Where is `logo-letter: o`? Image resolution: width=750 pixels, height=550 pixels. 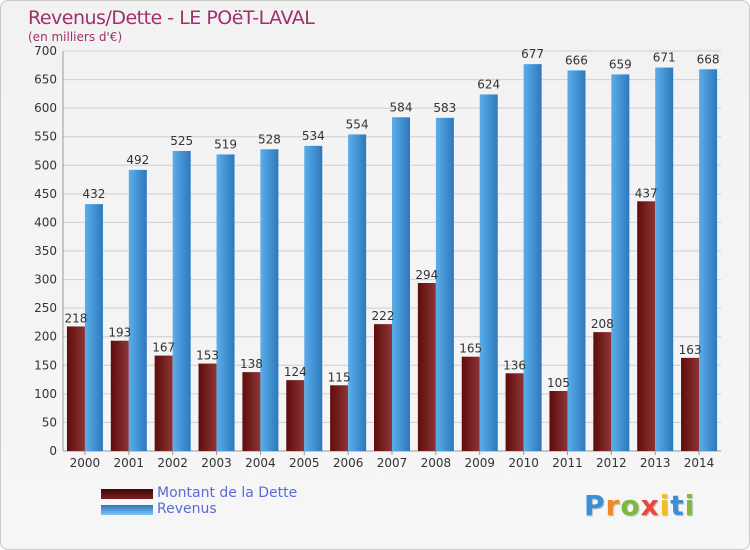 logo-letter: o is located at coordinates (630, 505).